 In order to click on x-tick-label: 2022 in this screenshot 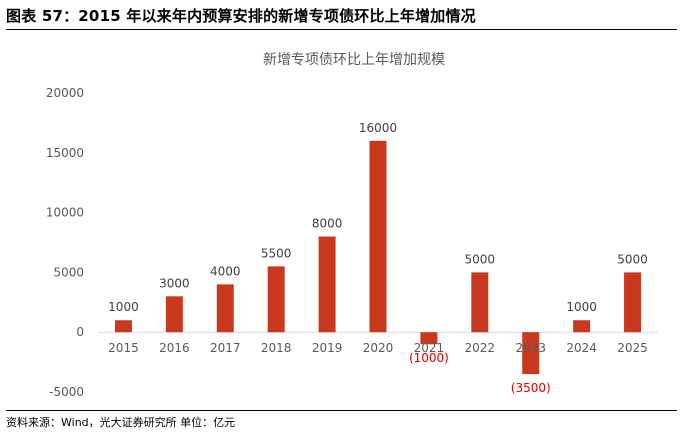, I will do `click(480, 348)`.